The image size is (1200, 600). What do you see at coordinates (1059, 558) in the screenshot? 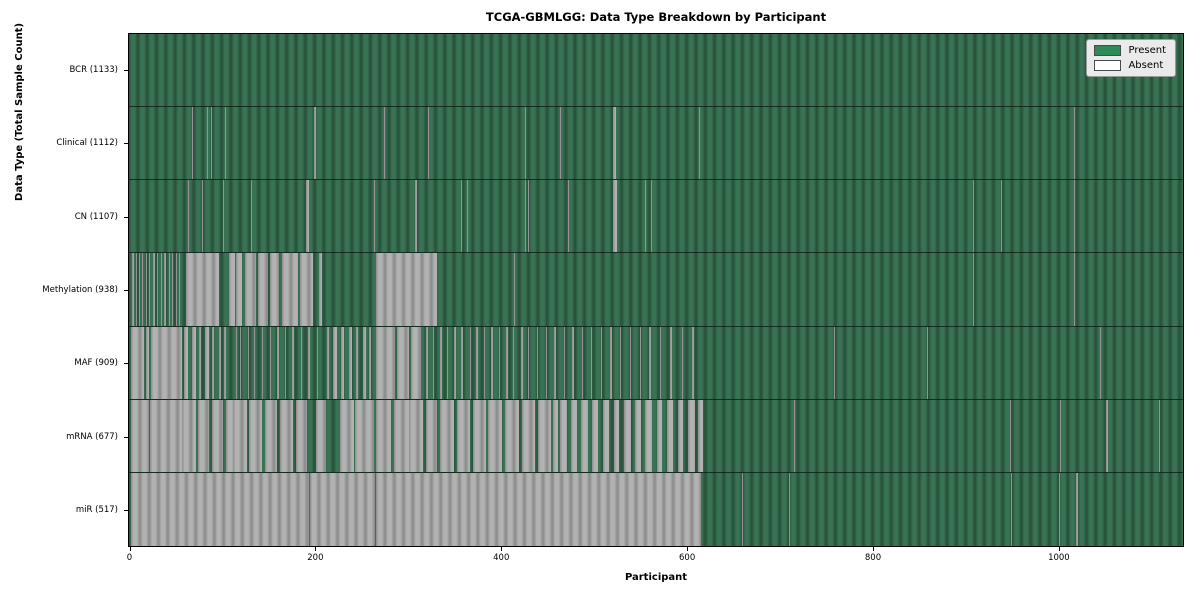
I see `xtick-label-1000: 1000` at bounding box center [1059, 558].